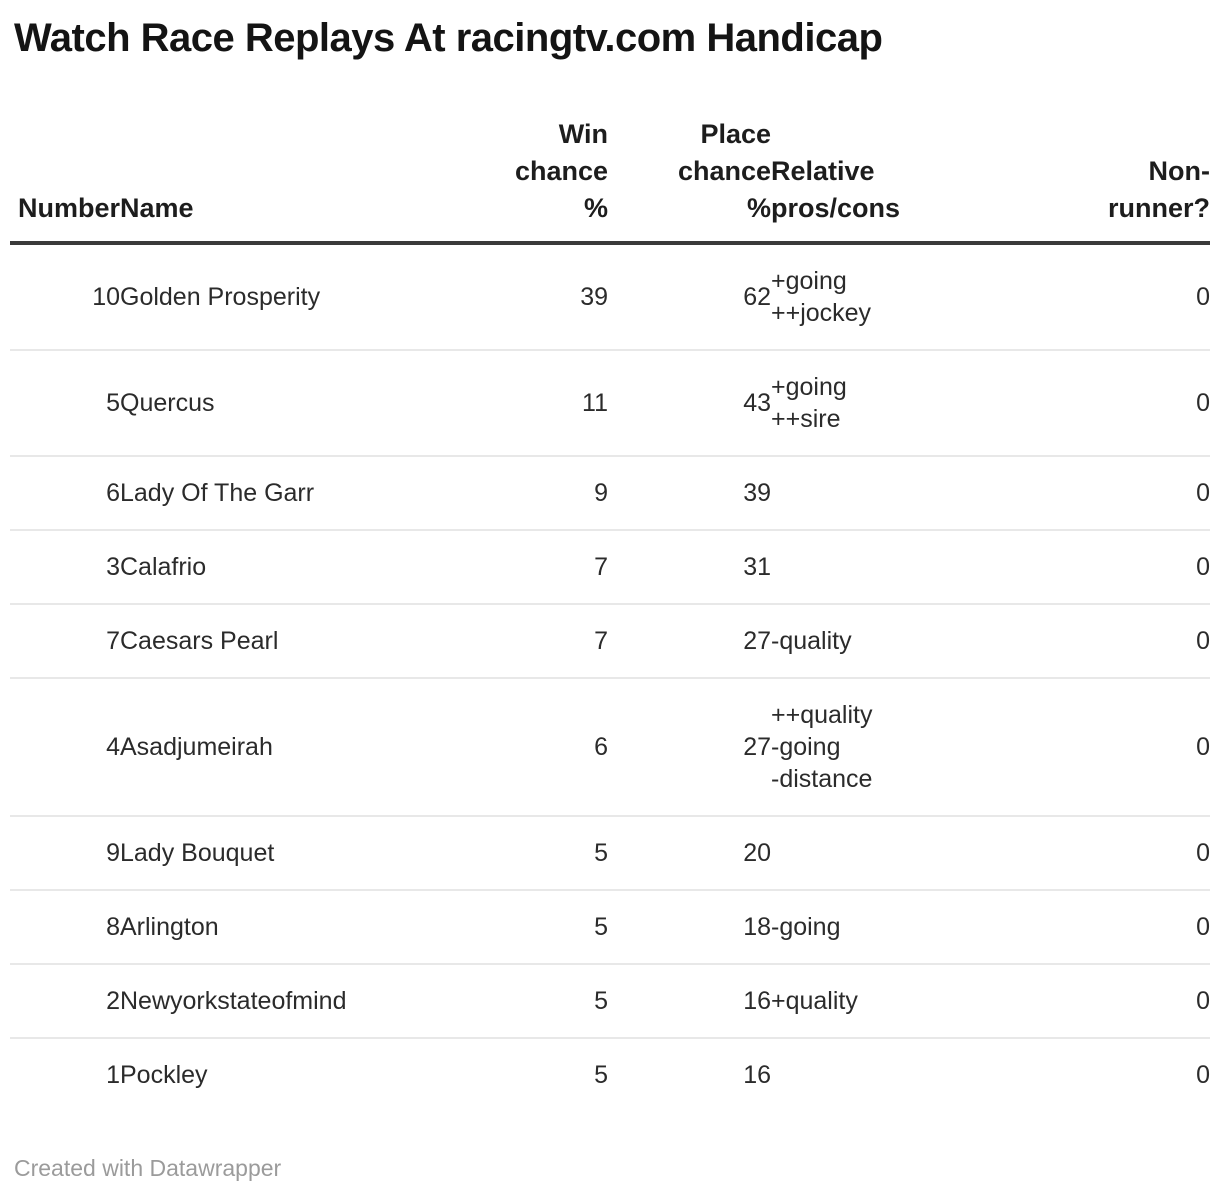 This screenshot has width=1220, height=1186. Describe the element at coordinates (554, 180) in the screenshot. I see `col-header-win-chance: Win chance %` at that location.